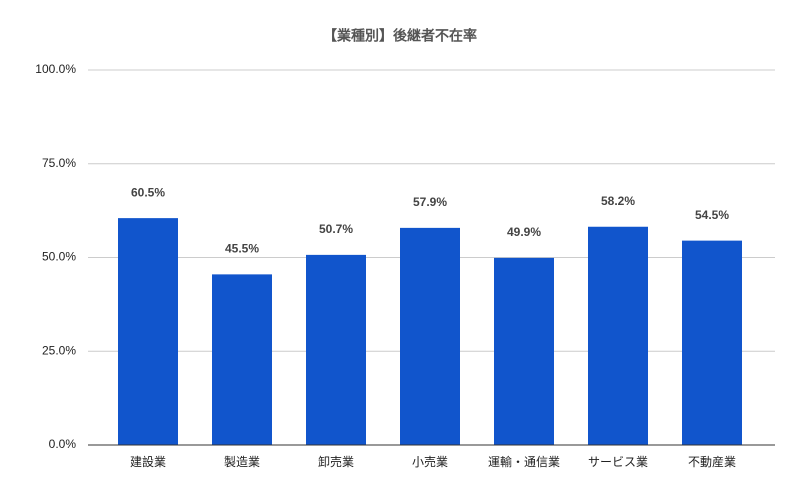 This screenshot has height=495, width=800. I want to click on x-tick-label: 卸売業, so click(336, 461).